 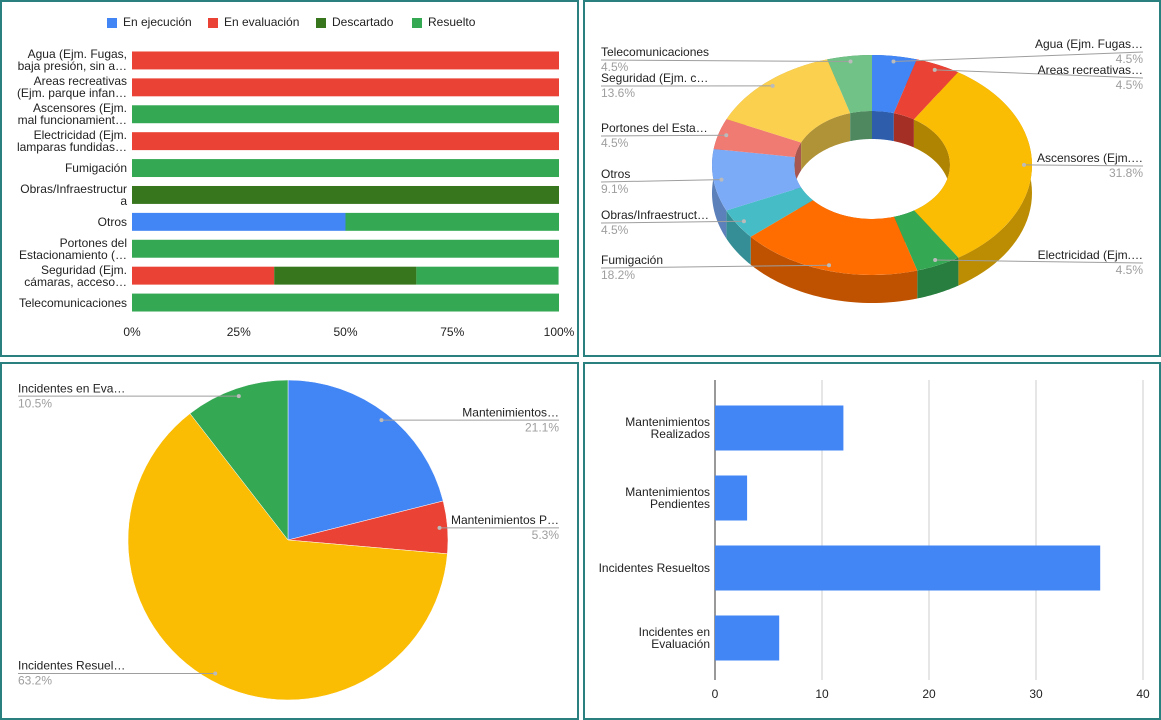 I want to click on x-tick-label: 25%, so click(x=239, y=332).